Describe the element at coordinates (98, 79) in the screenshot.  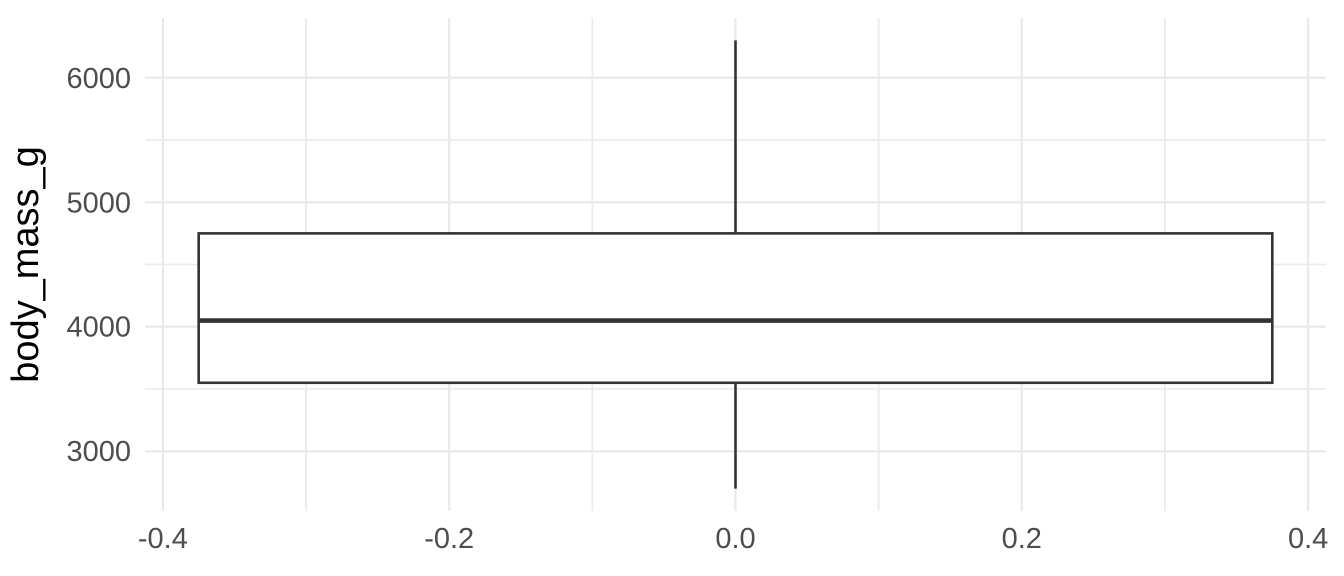
I see `y-tick-label: 6000` at that location.